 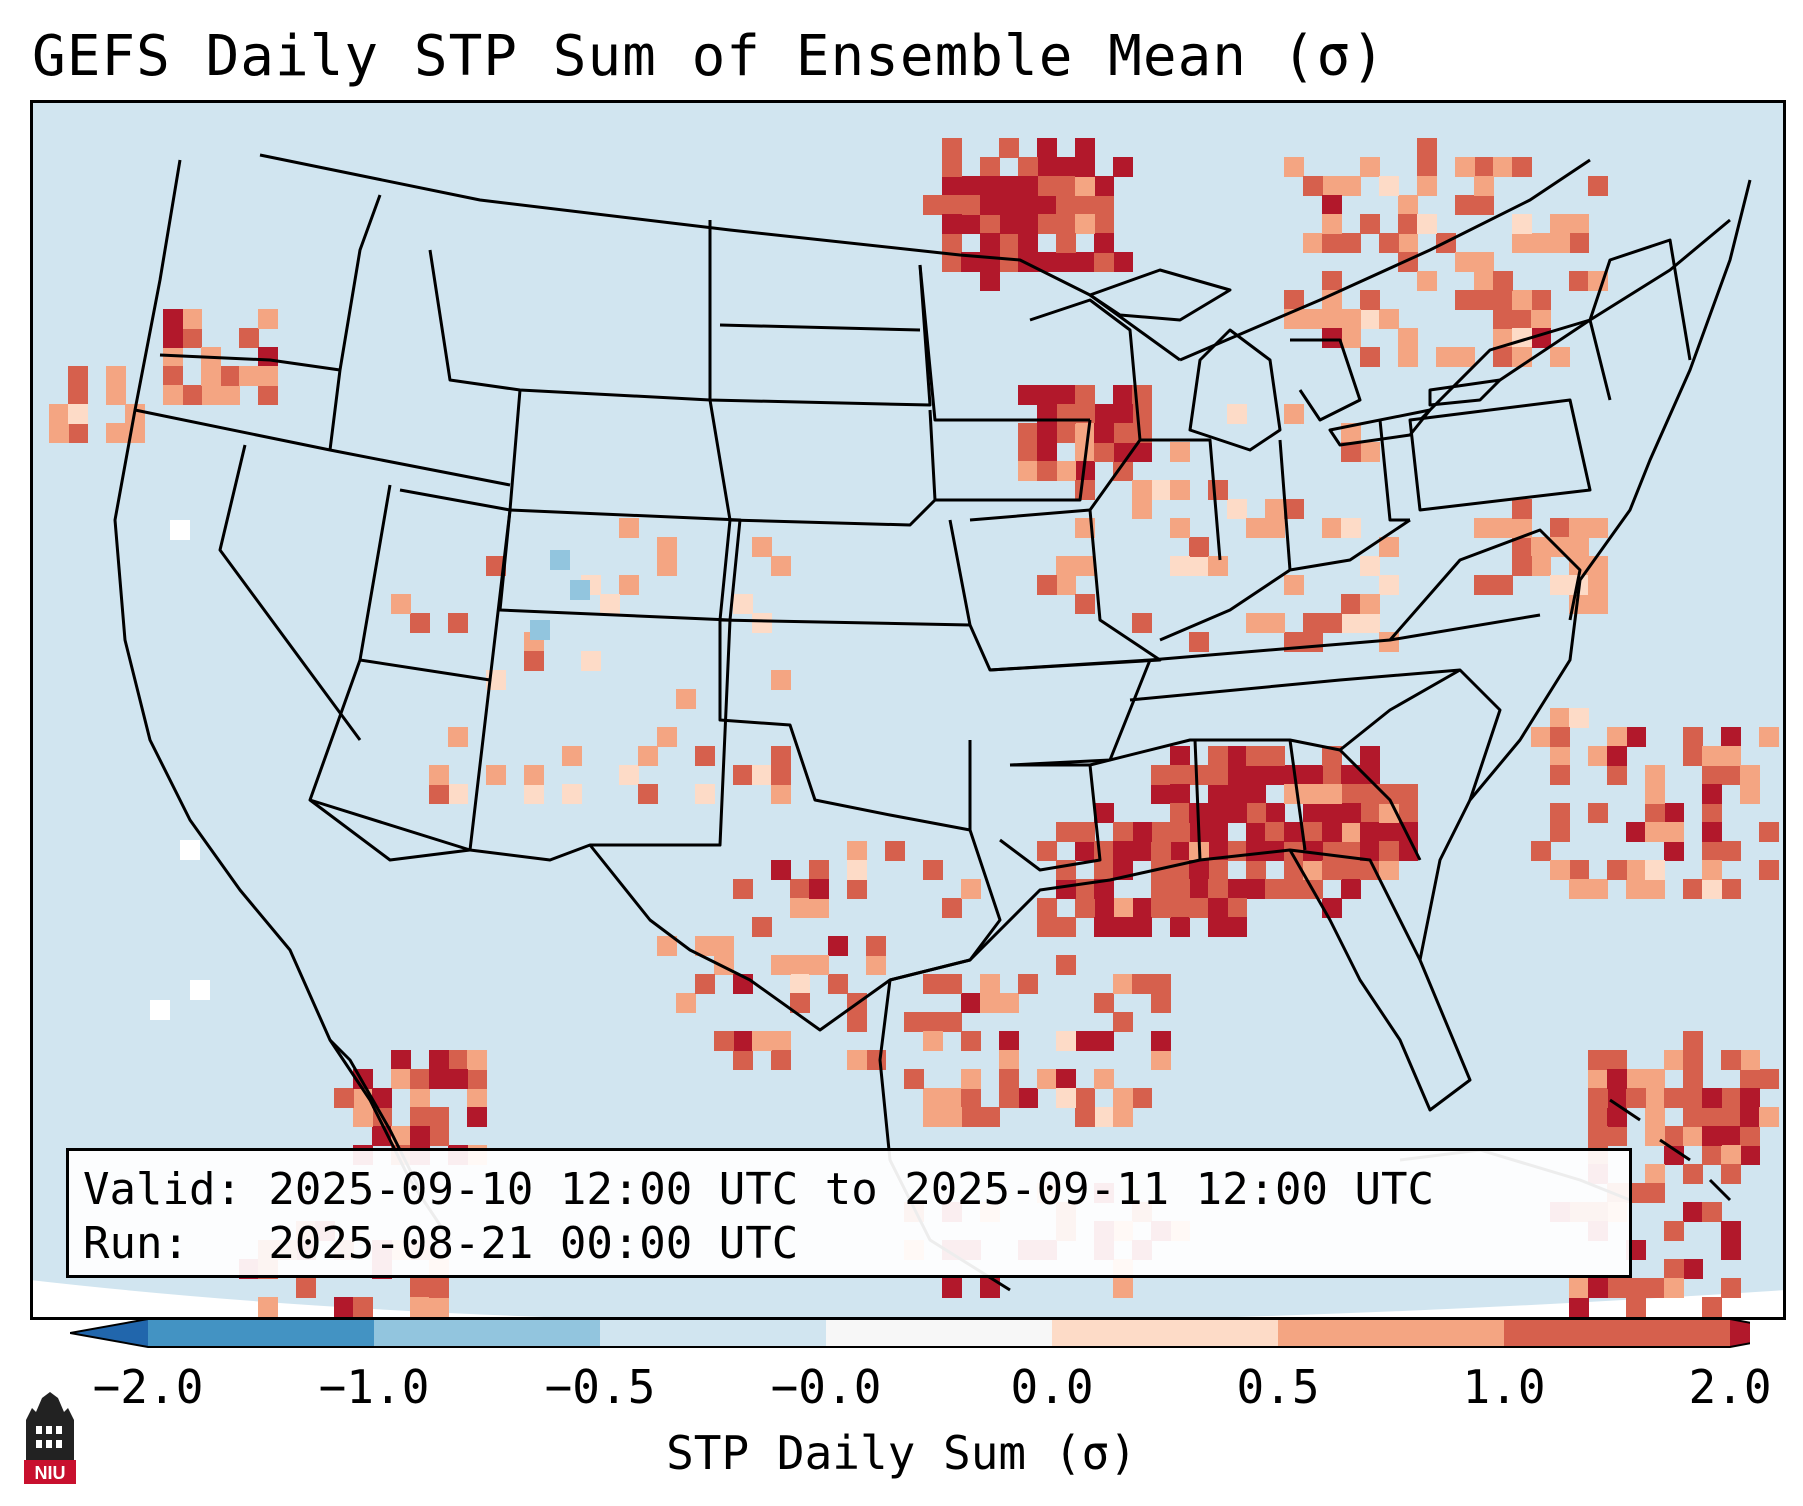 I want to click on colorbar-tick-label: 1.0, so click(x=1504, y=1387).